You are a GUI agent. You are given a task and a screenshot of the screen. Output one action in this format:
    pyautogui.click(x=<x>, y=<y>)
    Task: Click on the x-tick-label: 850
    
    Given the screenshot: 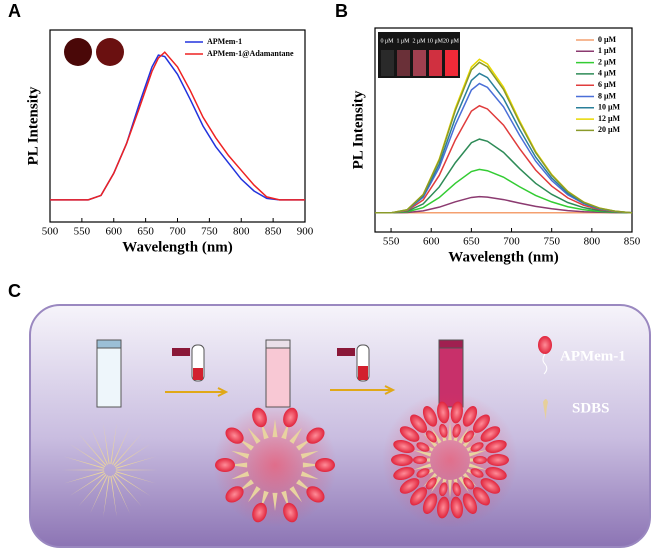 What is the action you would take?
    pyautogui.click(x=632, y=242)
    